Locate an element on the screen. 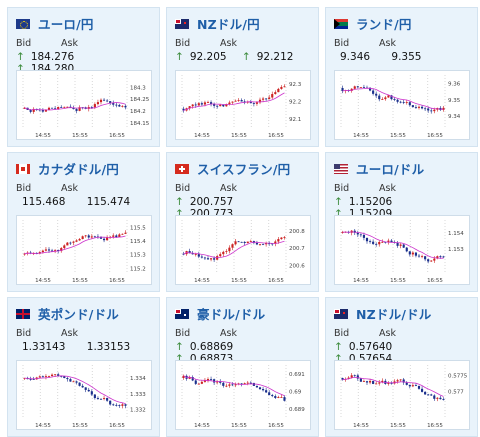 This screenshot has height=437, width=480. currency-pair: NZドル/ドル is located at coordinates (394, 314).